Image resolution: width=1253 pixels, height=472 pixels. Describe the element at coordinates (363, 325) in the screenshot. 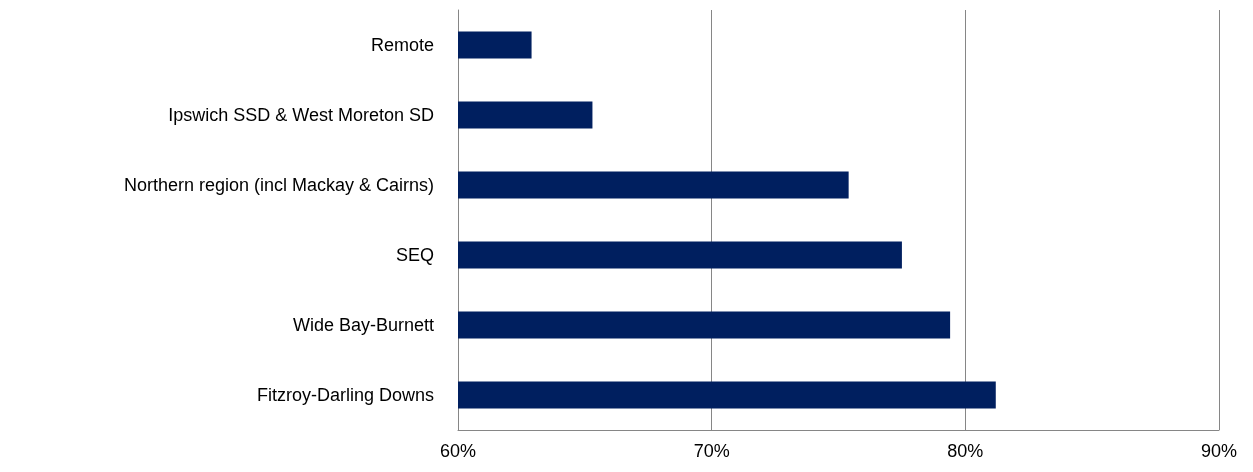

I see `y-tick-label: Wide Bay-Burnett` at that location.